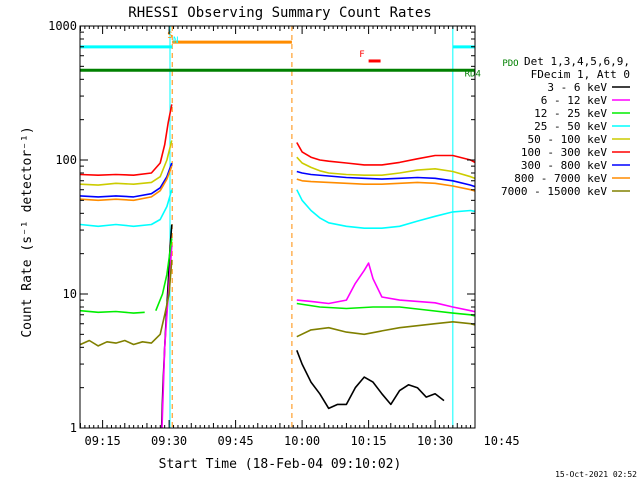 This screenshot has height=480, width=640. I want to click on legend-item: 7000 - 15000 keV, so click(554, 191).